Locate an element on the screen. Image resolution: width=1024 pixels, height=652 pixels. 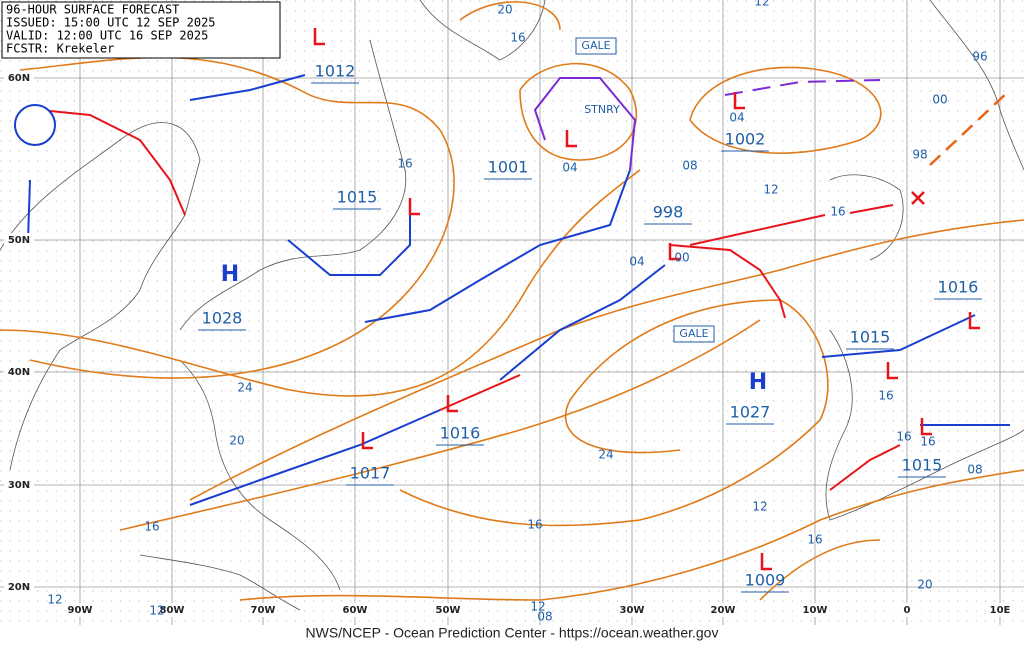
lon-label: 20W is located at coordinates (723, 610).